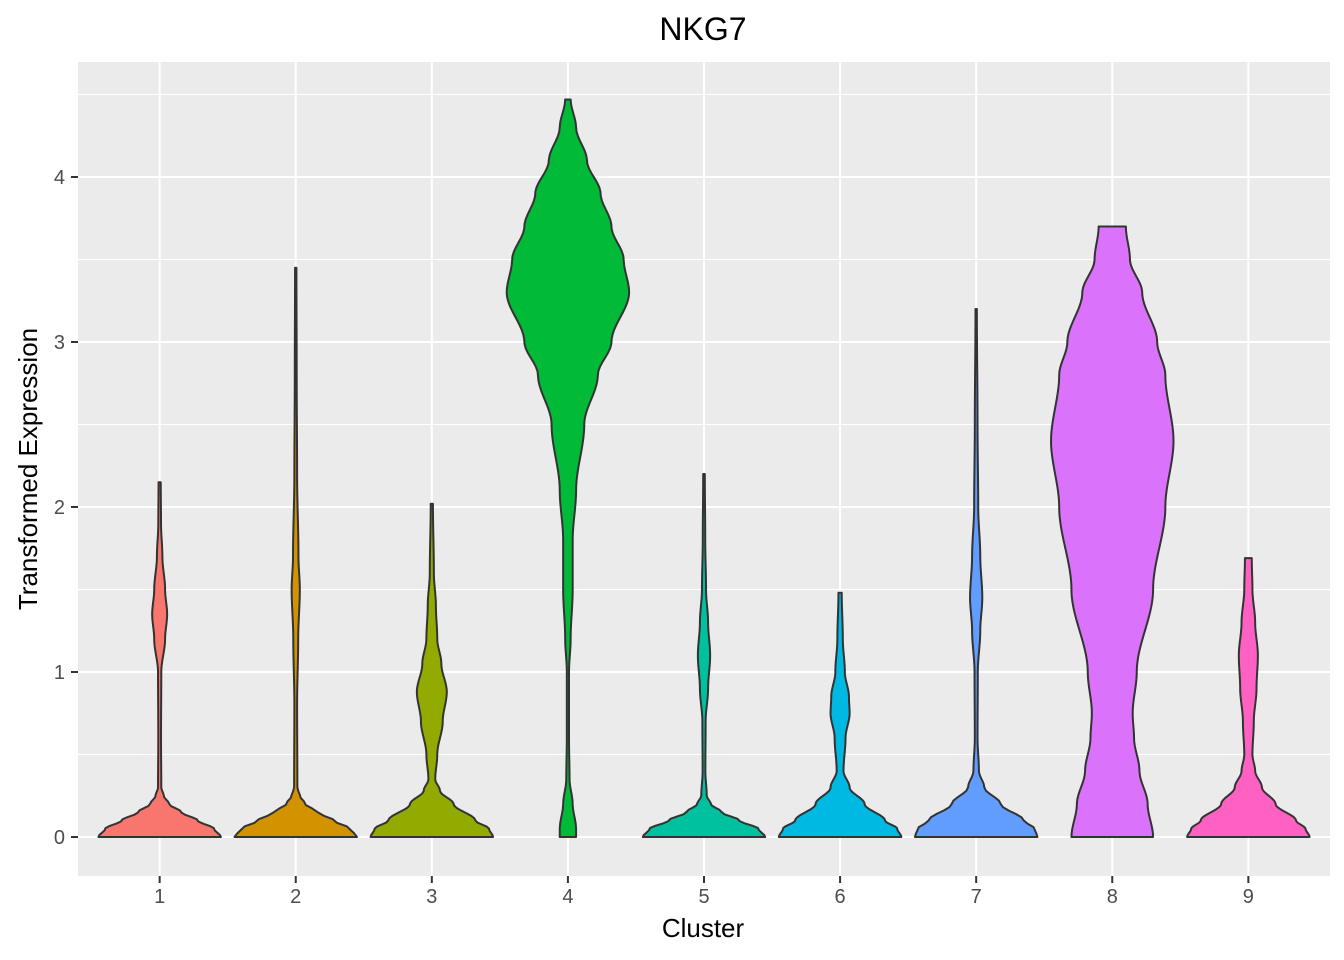  I want to click on y-tick-label: 0, so click(59, 838).